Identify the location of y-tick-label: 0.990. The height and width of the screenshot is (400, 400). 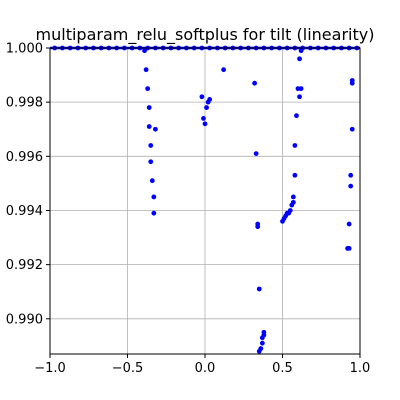
(24, 319).